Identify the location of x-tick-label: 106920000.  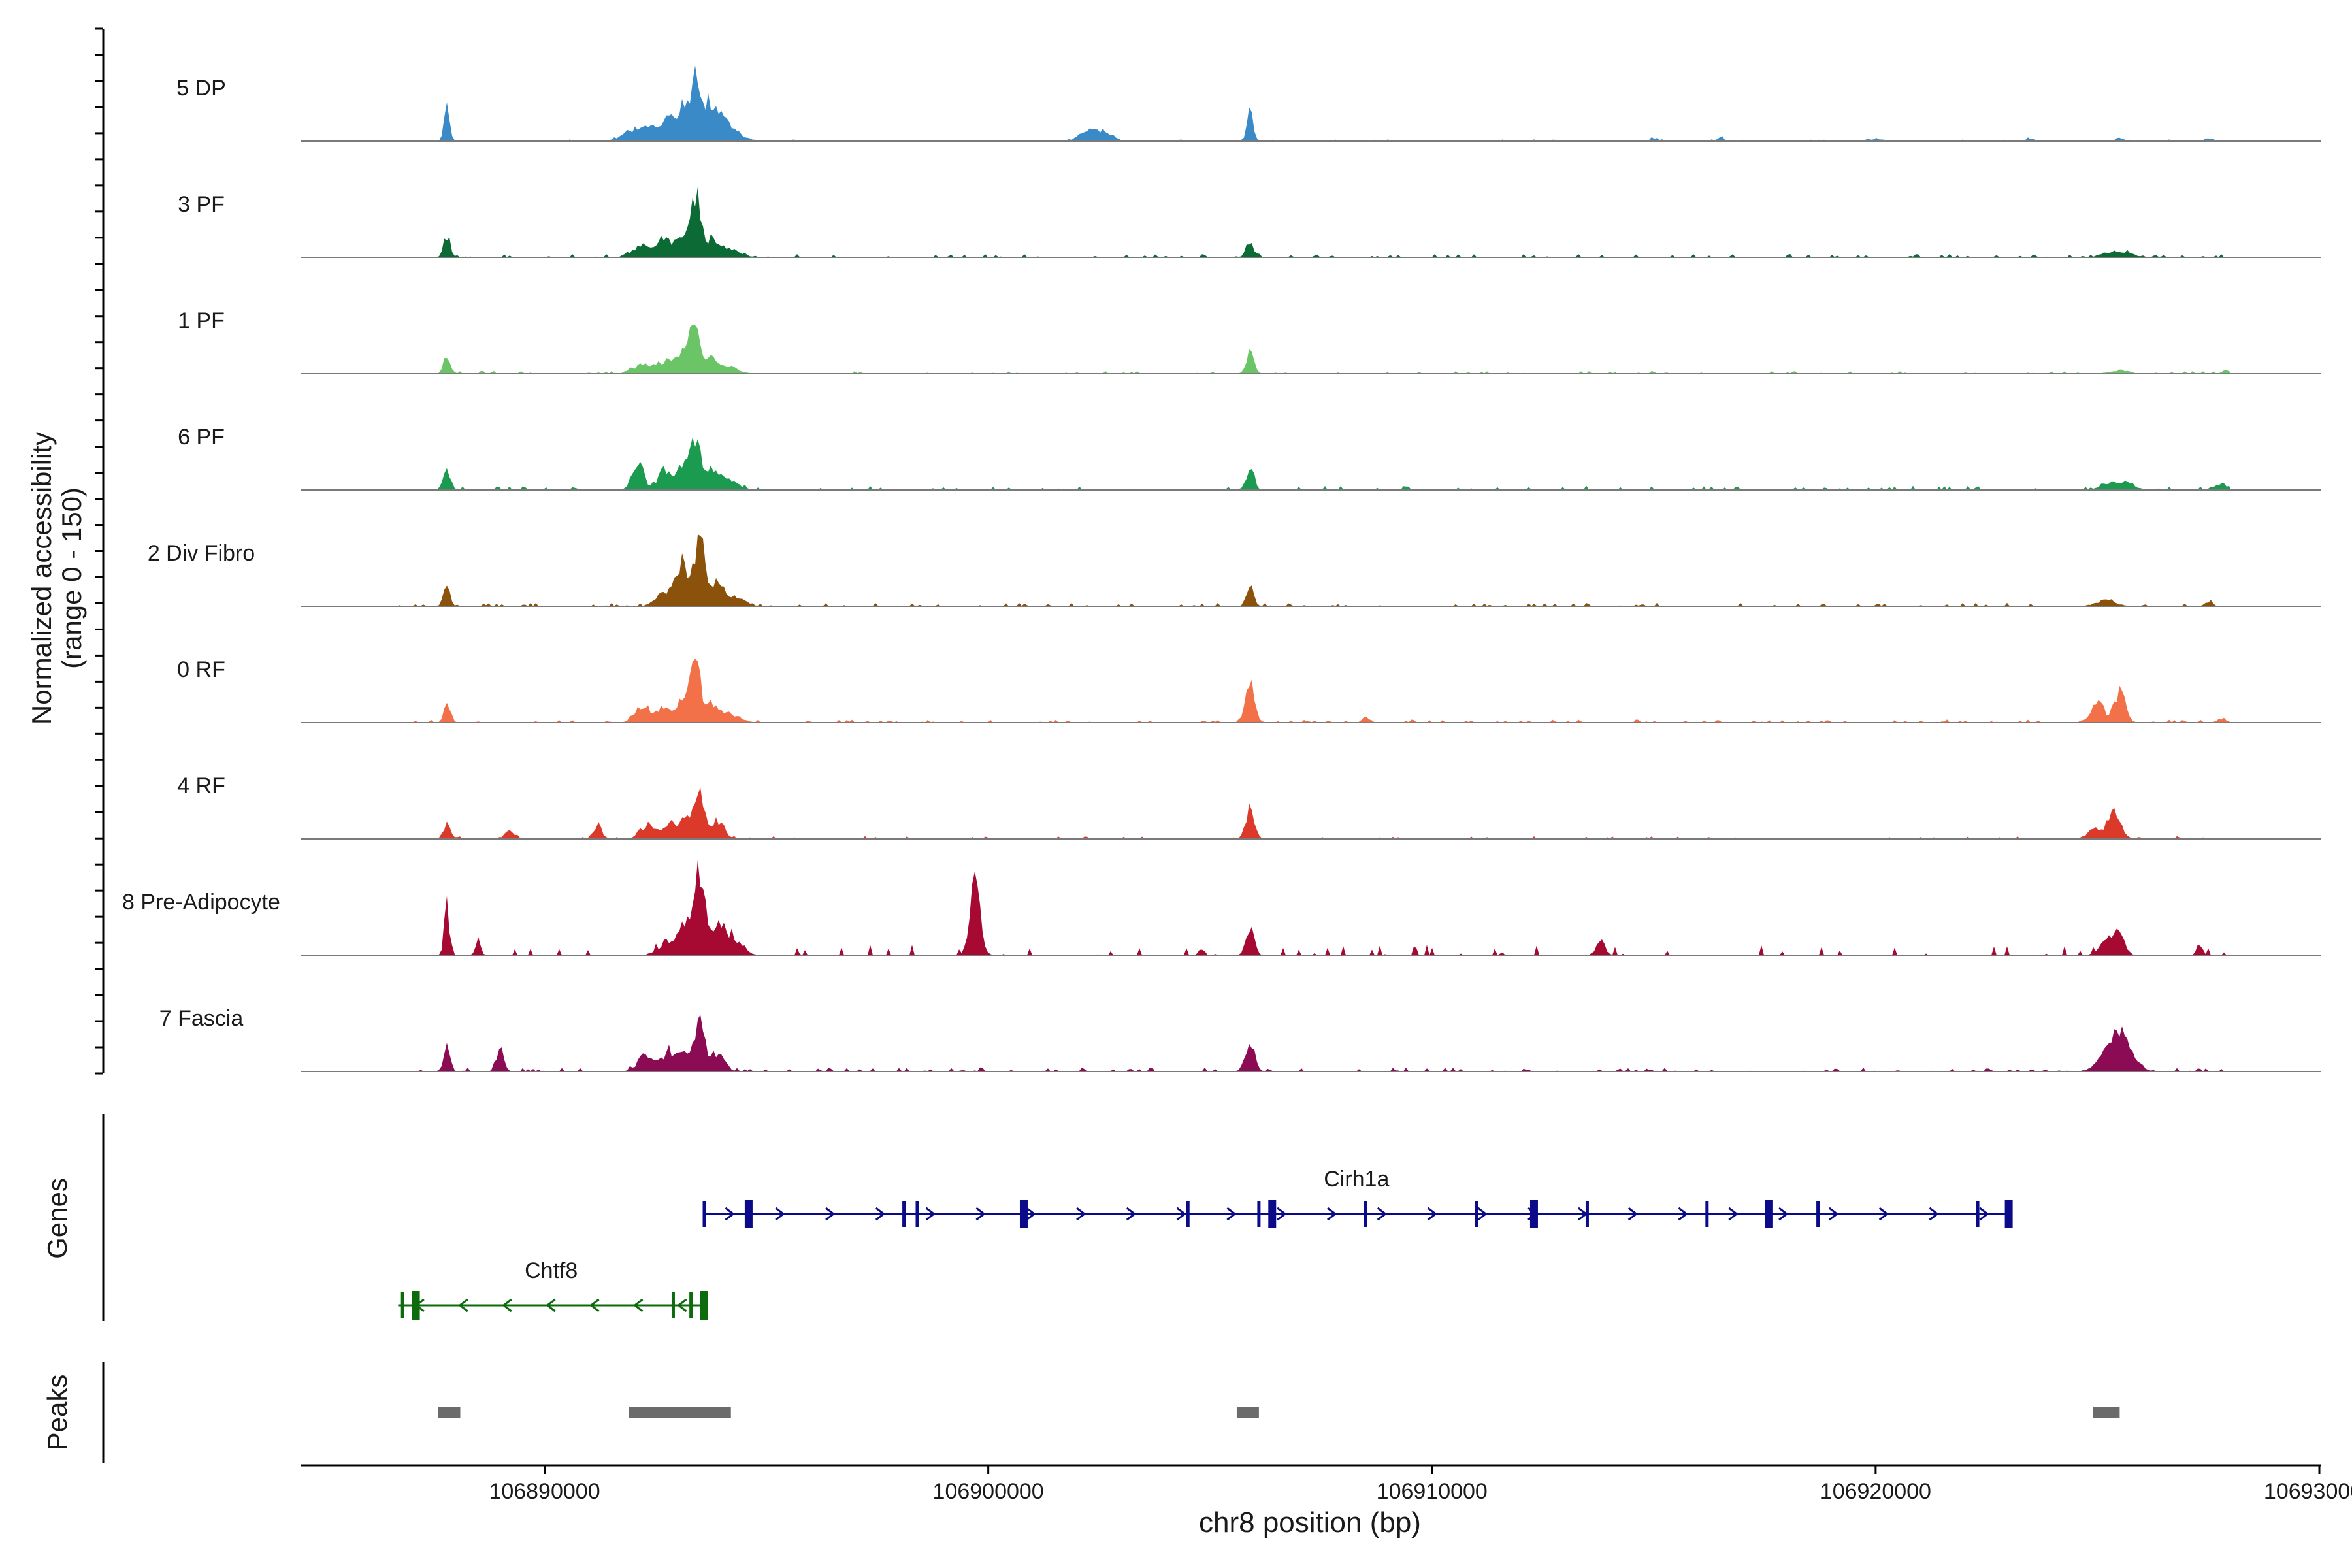
(1875, 1491).